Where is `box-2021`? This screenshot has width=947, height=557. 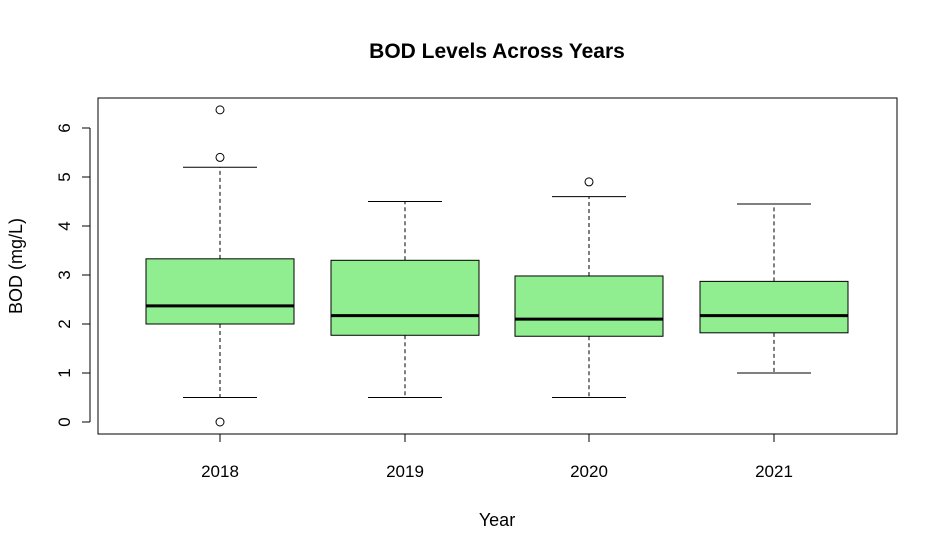
box-2021 is located at coordinates (774, 288).